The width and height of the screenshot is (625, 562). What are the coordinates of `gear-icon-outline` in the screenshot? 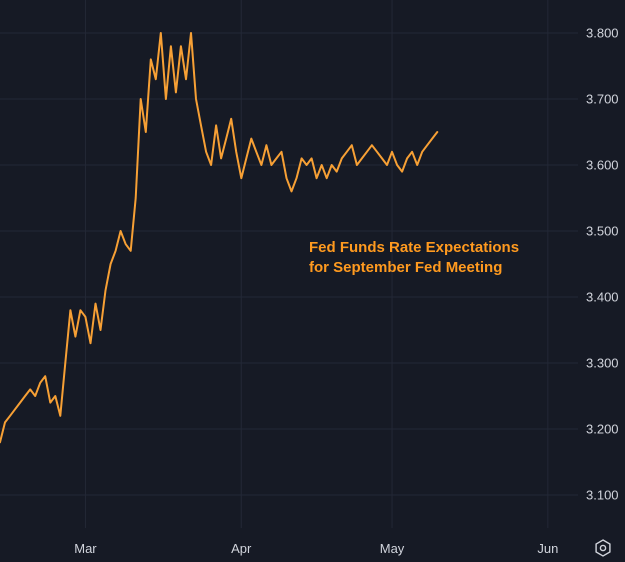 It's located at (603, 548).